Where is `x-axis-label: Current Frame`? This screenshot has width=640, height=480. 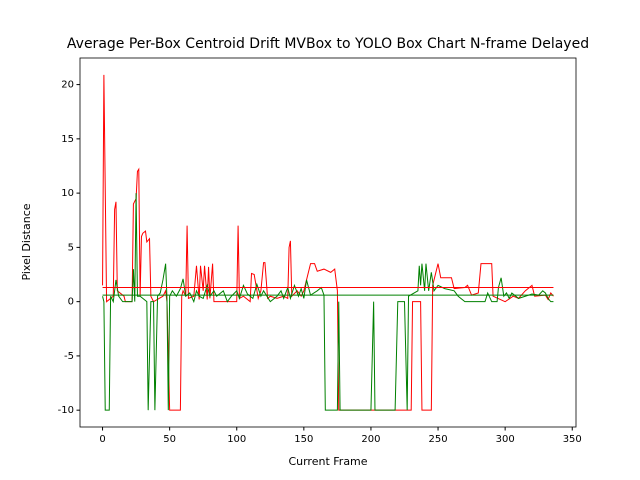 x-axis-label: Current Frame is located at coordinates (327, 461).